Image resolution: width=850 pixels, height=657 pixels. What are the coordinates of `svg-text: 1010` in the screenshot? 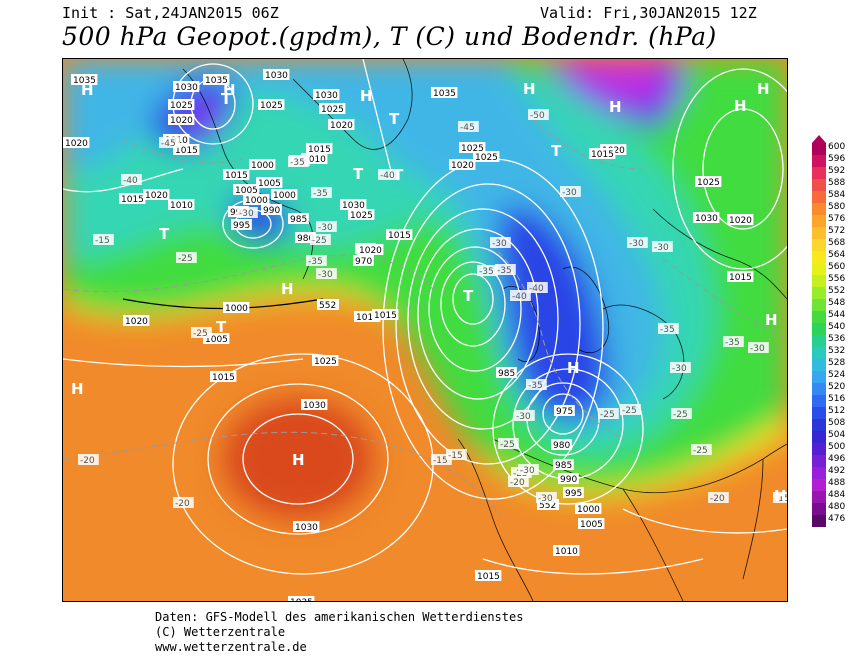 It's located at (566, 552).